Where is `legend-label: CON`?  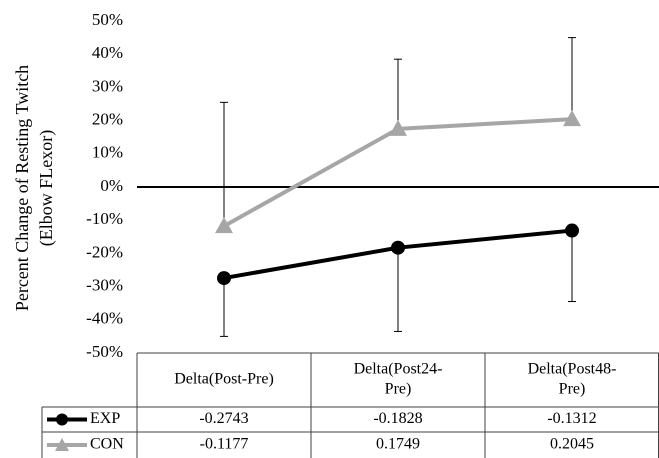
legend-label: CON is located at coordinates (107, 444).